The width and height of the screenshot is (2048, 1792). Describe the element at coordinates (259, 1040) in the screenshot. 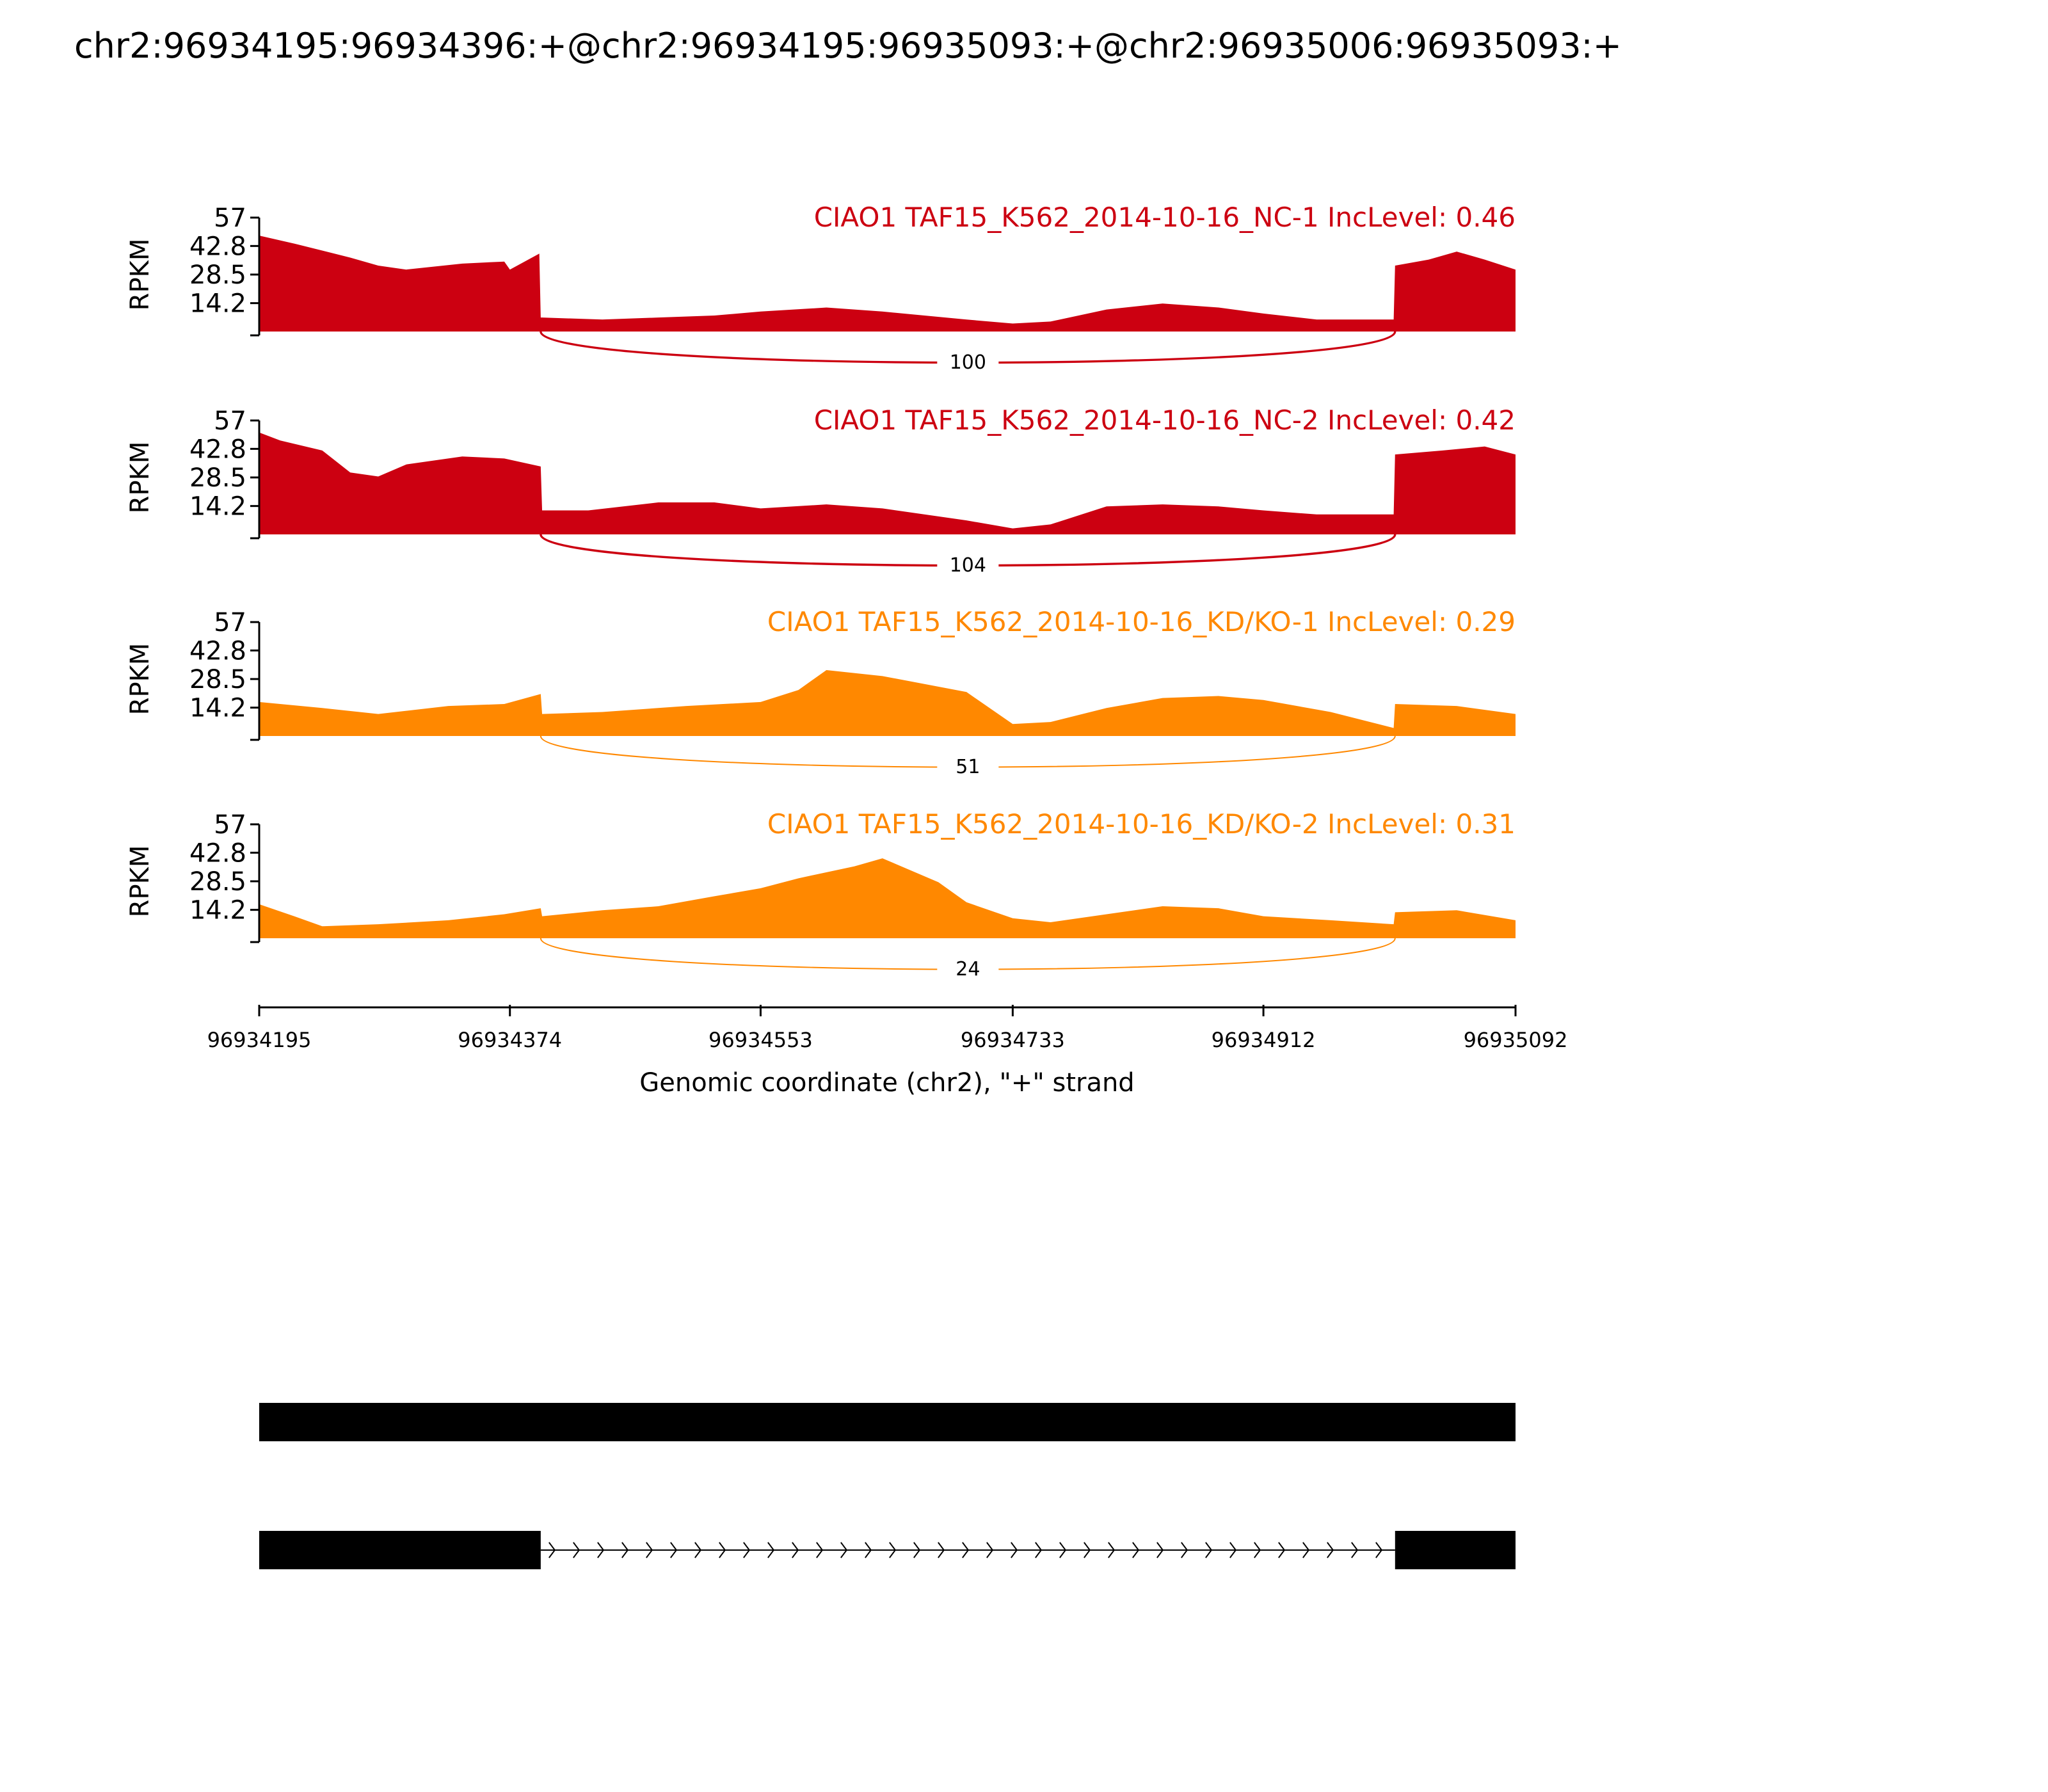

I see `x-tick-label: 96934195` at that location.